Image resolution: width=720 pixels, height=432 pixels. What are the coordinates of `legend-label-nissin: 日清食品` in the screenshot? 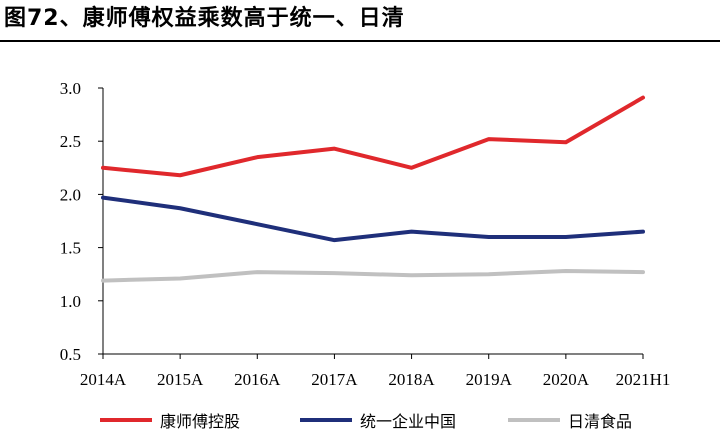 It's located at (600, 421).